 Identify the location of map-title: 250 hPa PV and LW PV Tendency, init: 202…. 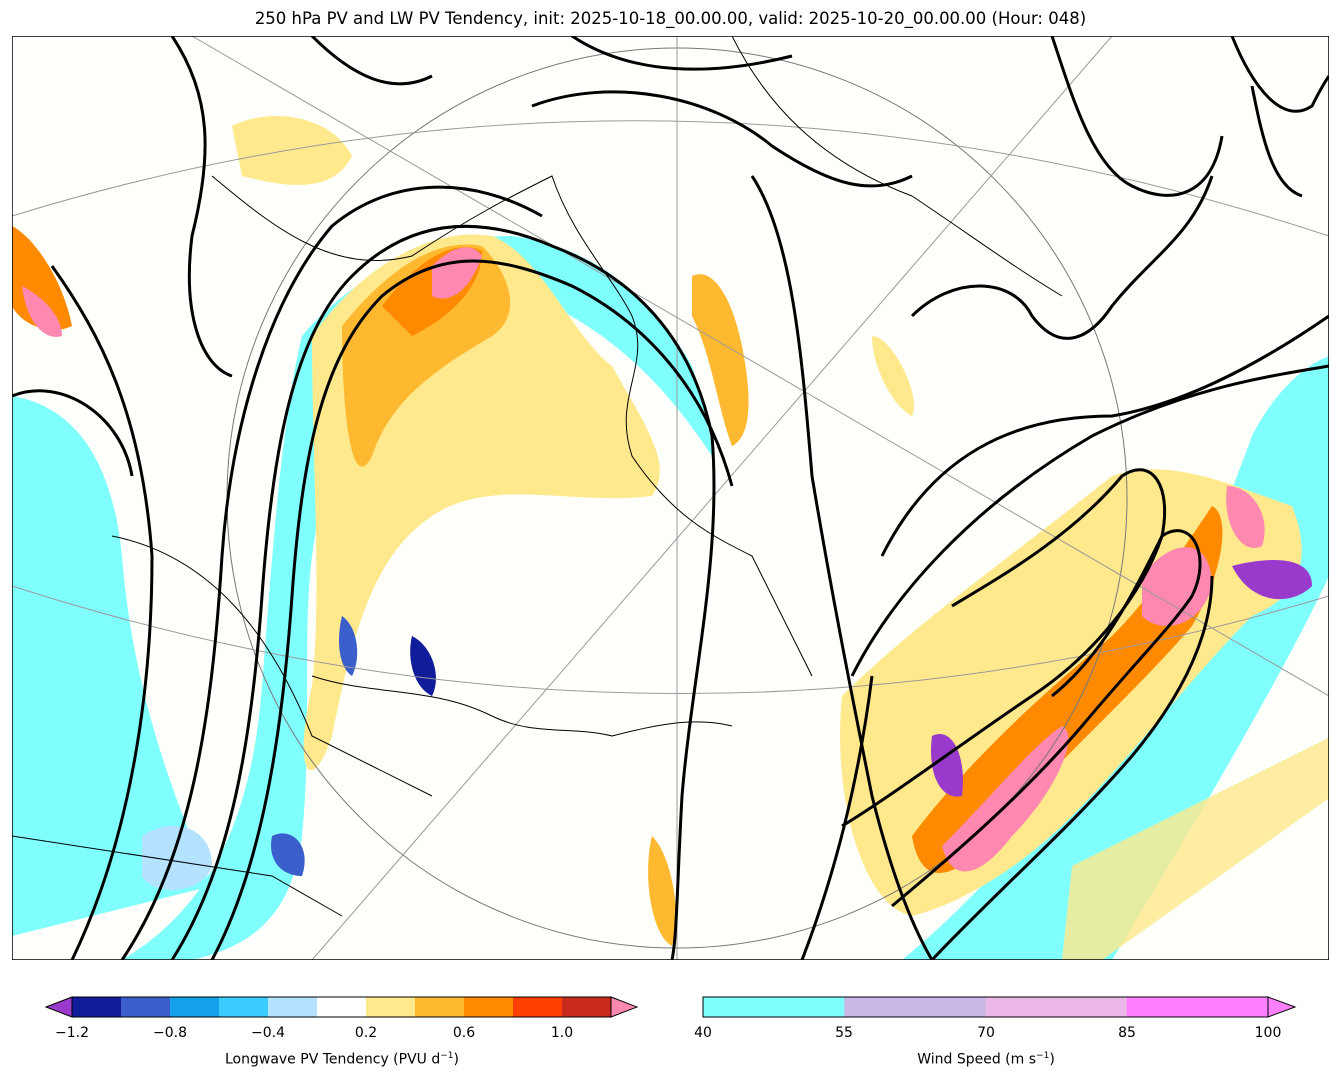
(670, 18).